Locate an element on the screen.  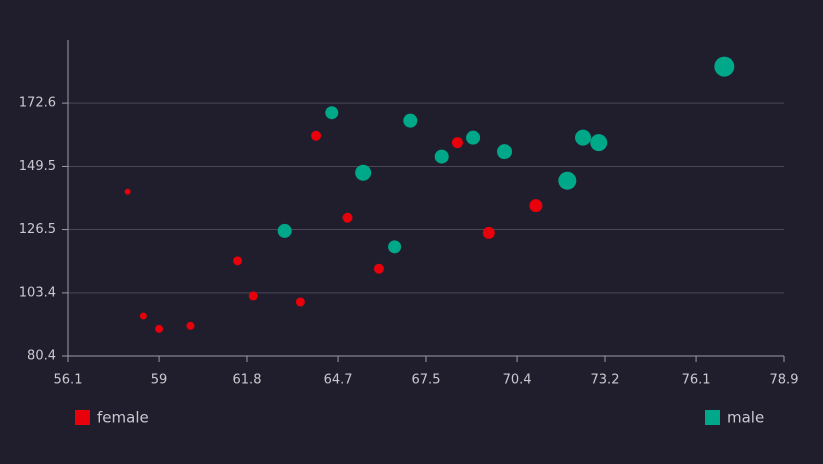
x-tick-label: 59 is located at coordinates (159, 380).